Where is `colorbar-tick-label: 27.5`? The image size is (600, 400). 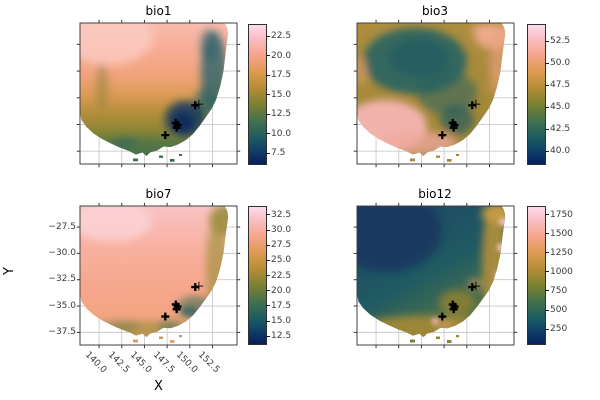 colorbar-tick-label: 27.5 is located at coordinates (281, 245).